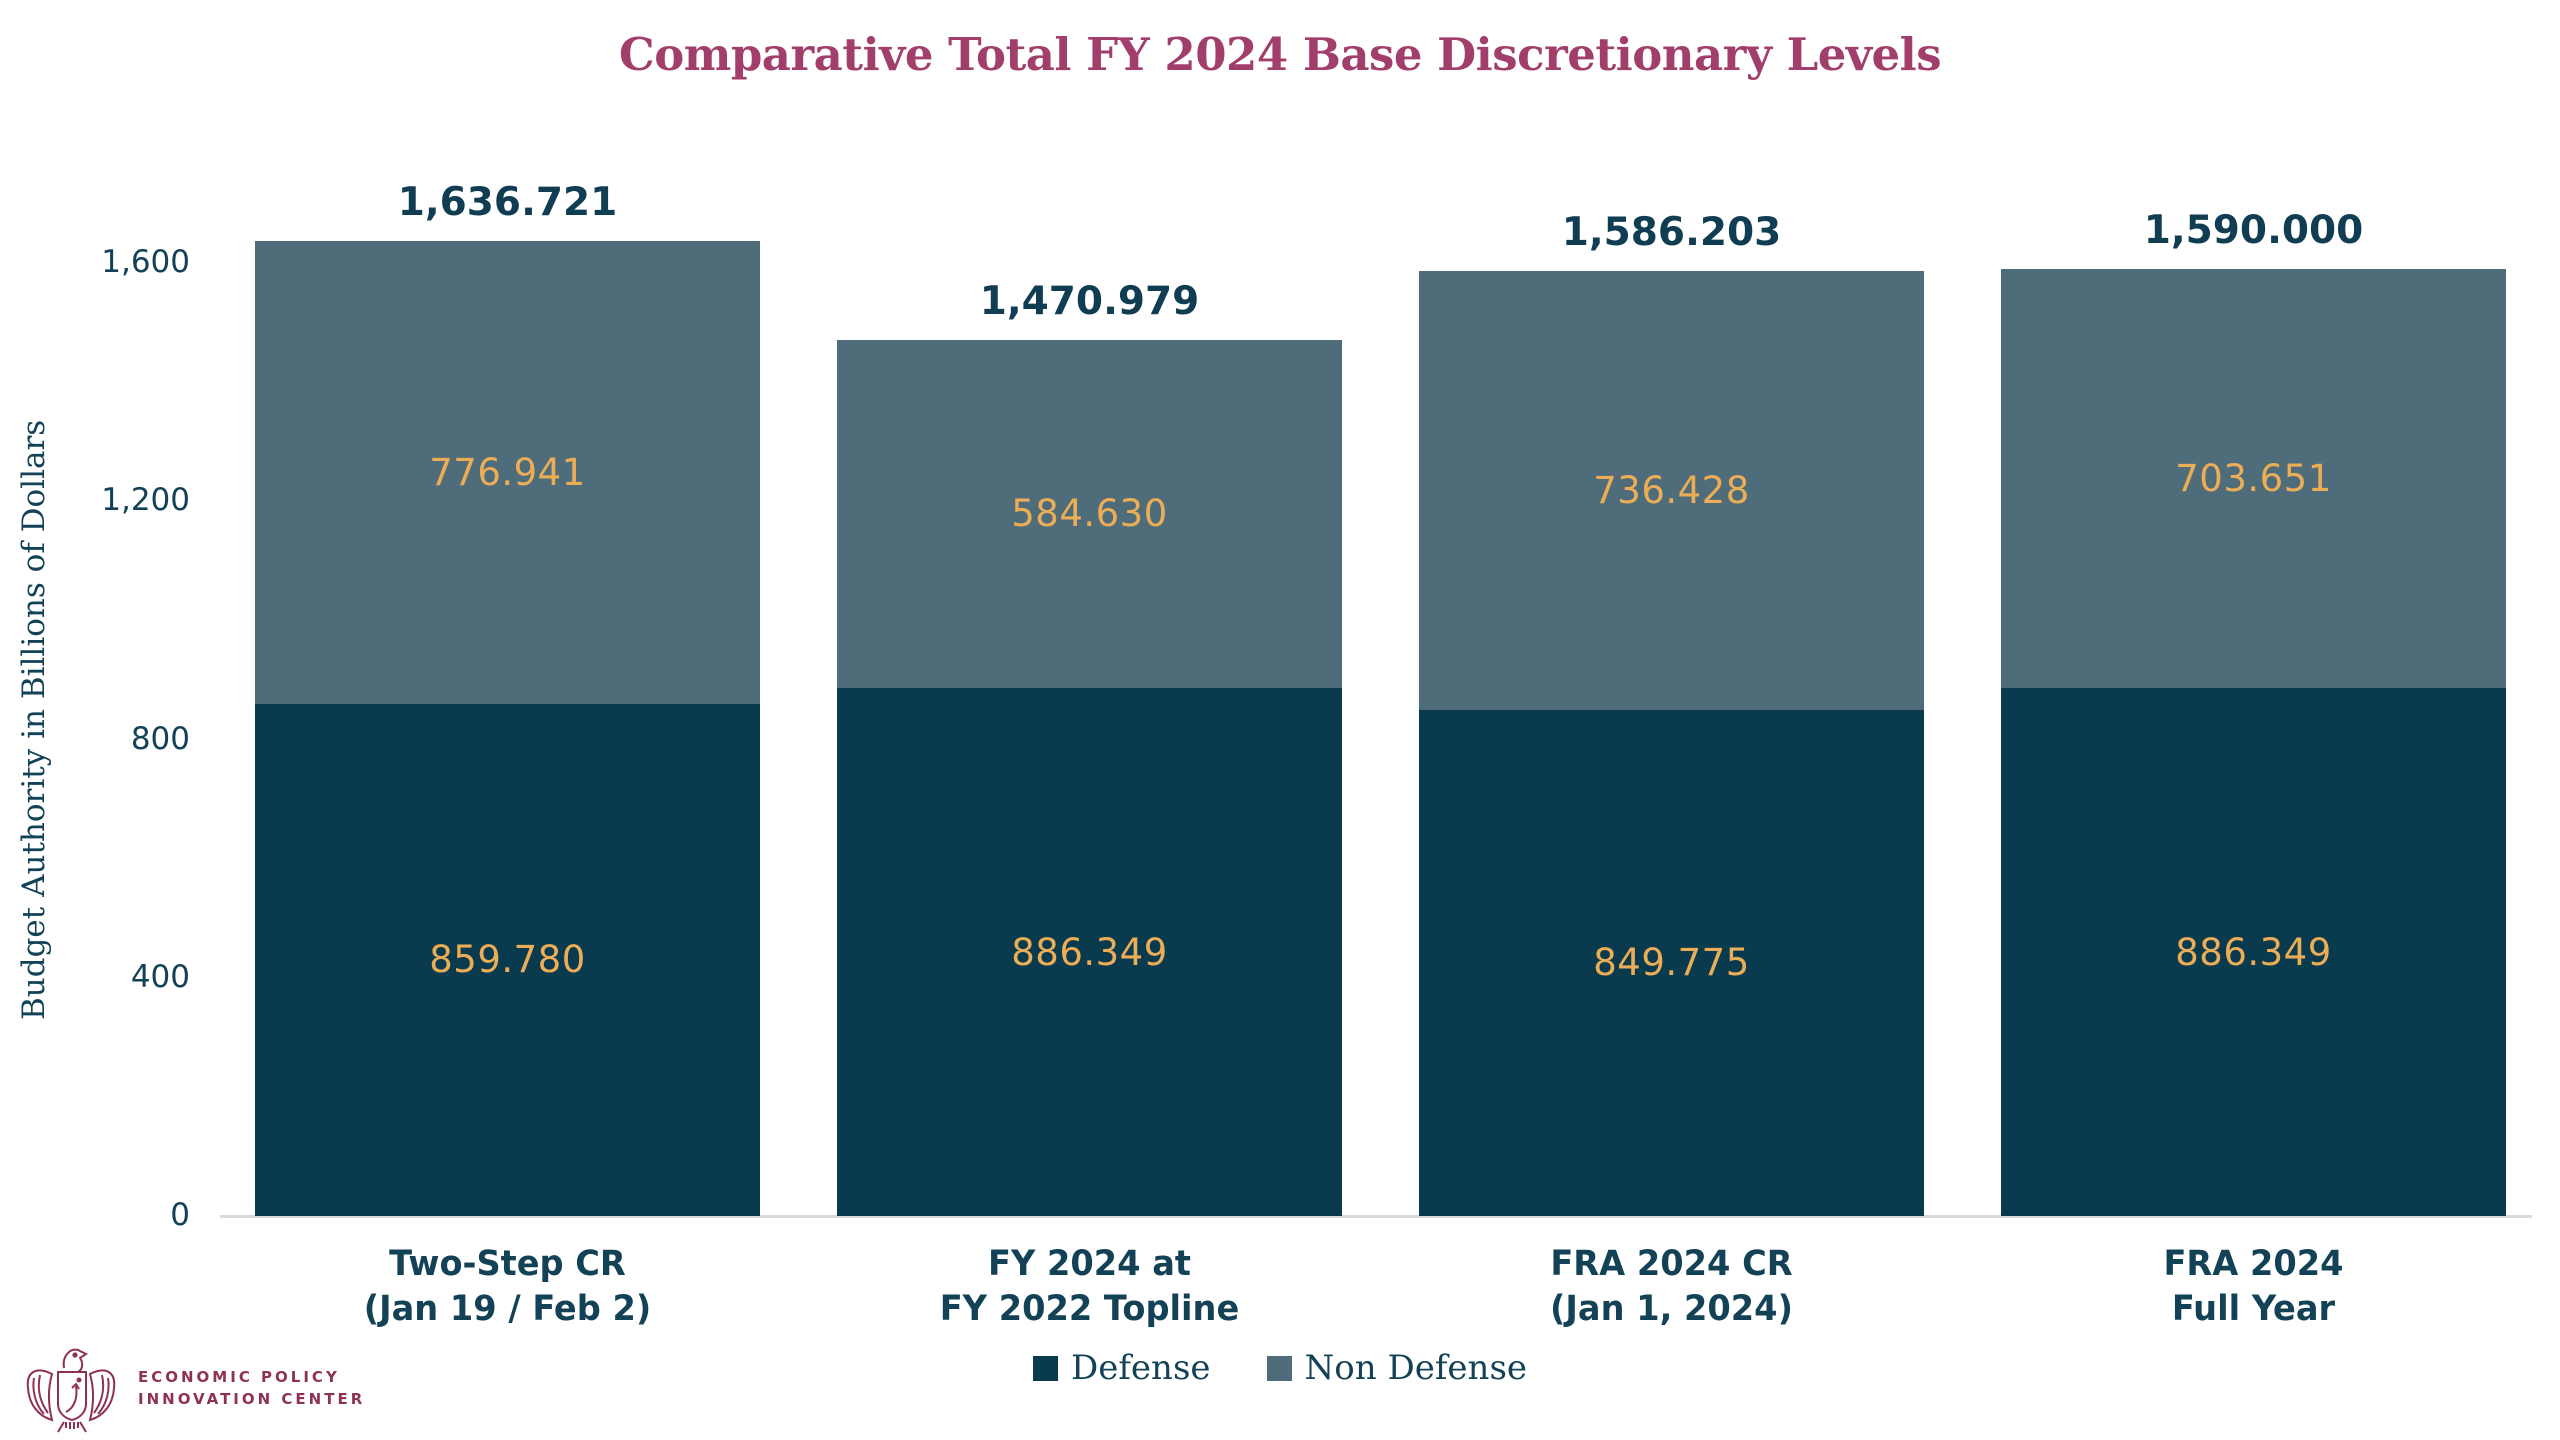  What do you see at coordinates (2253, 1264) in the screenshot?
I see `x-category-label-line: FRA 2024` at bounding box center [2253, 1264].